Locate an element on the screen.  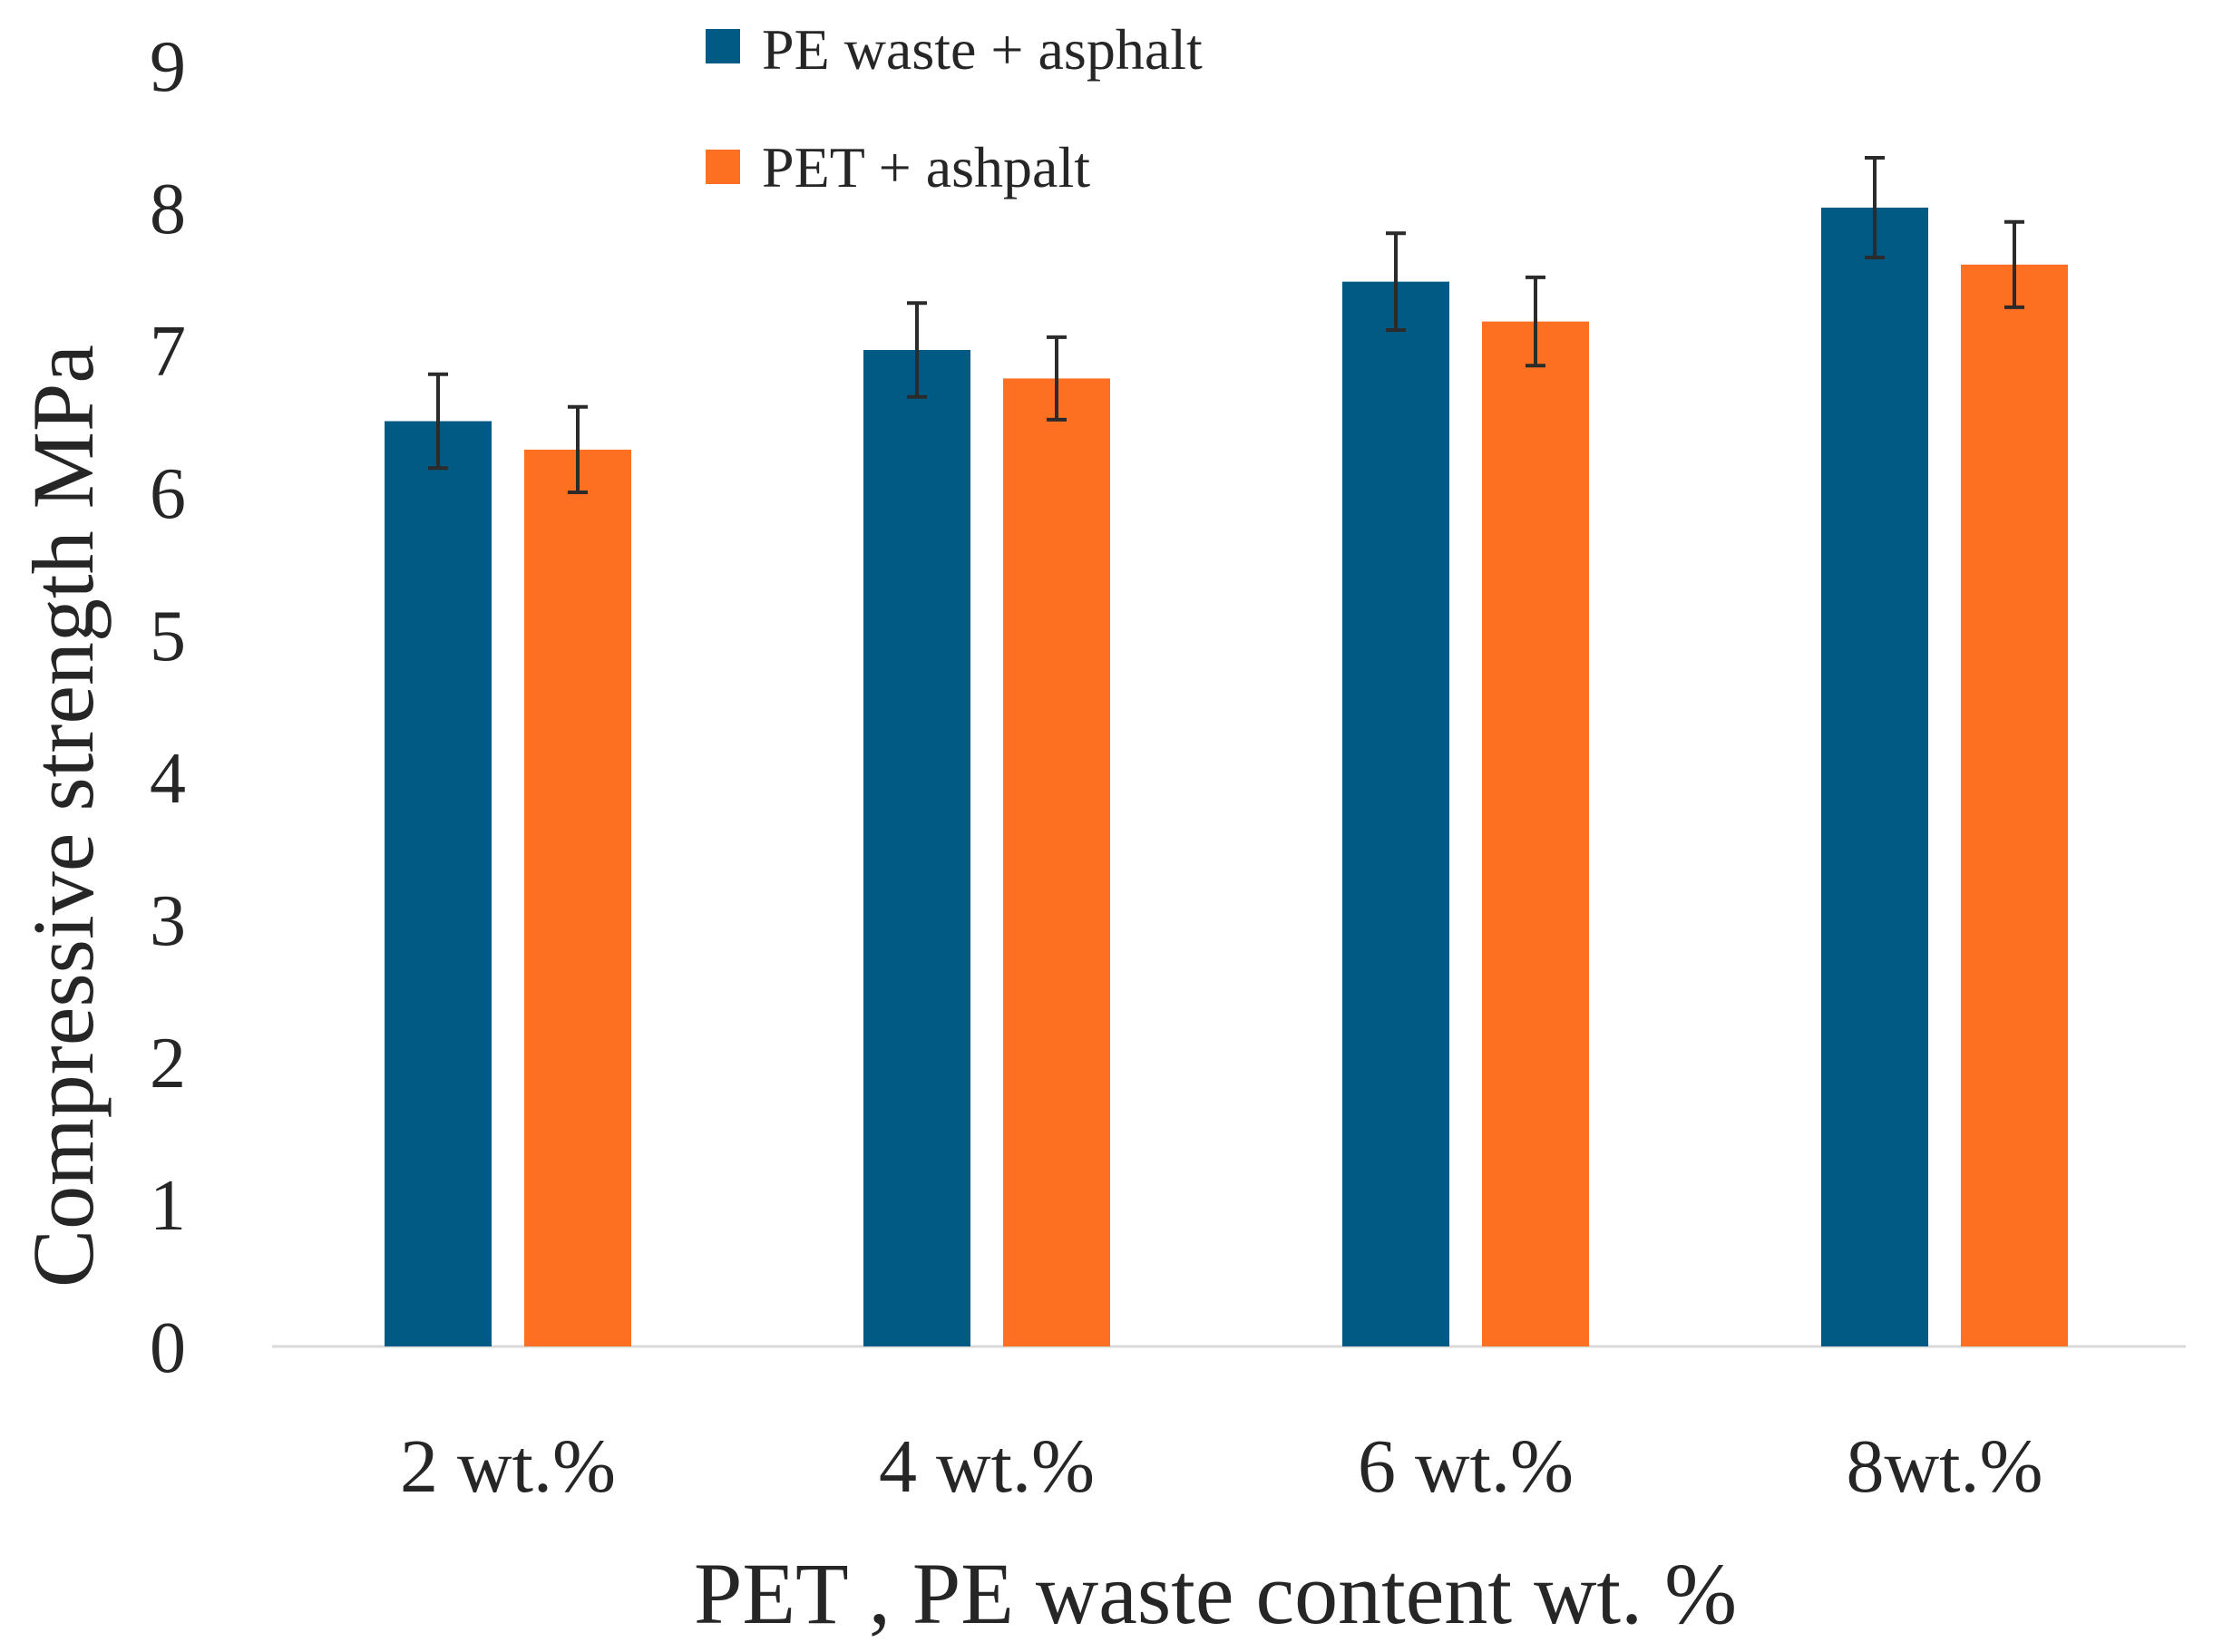
x-category-label: 8wt.% is located at coordinates (1945, 1466).